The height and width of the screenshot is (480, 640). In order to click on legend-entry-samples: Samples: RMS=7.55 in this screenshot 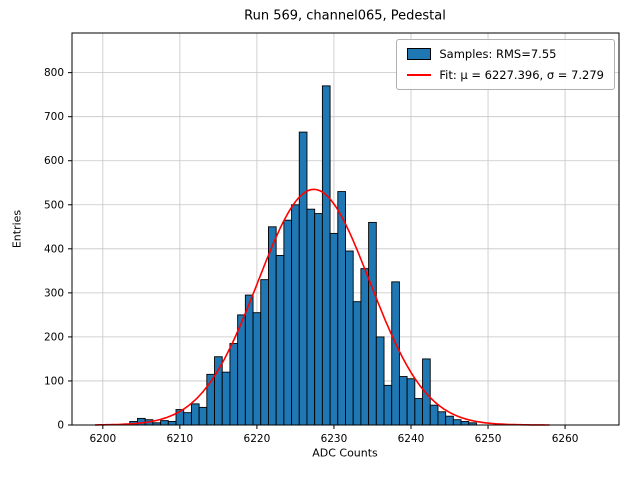, I will do `click(505, 54)`.